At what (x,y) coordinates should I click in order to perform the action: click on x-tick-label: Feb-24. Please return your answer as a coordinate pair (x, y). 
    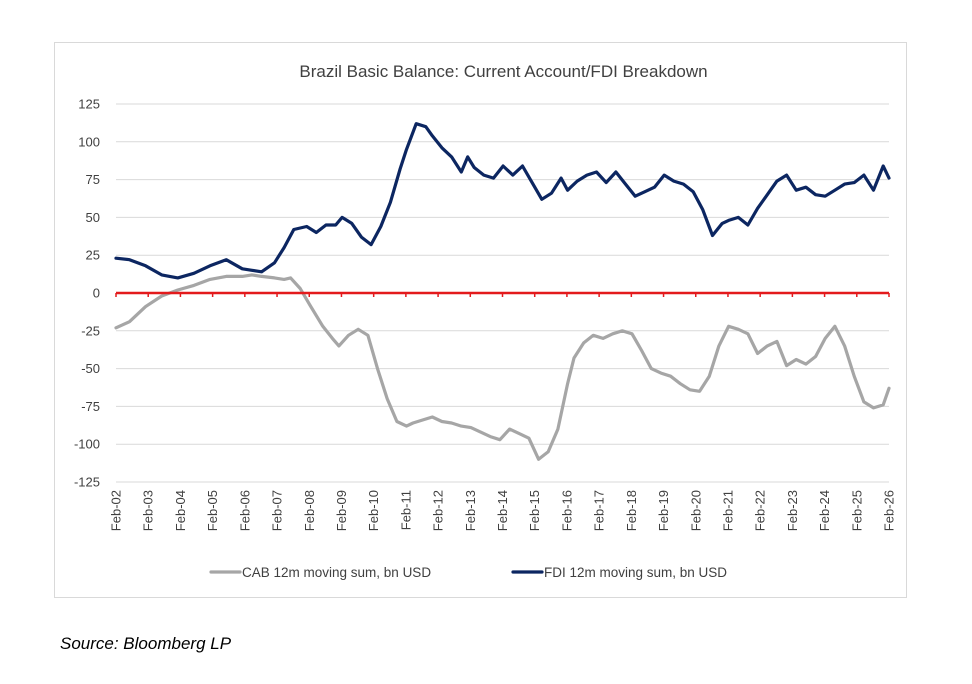
    Looking at the image, I should click on (824, 510).